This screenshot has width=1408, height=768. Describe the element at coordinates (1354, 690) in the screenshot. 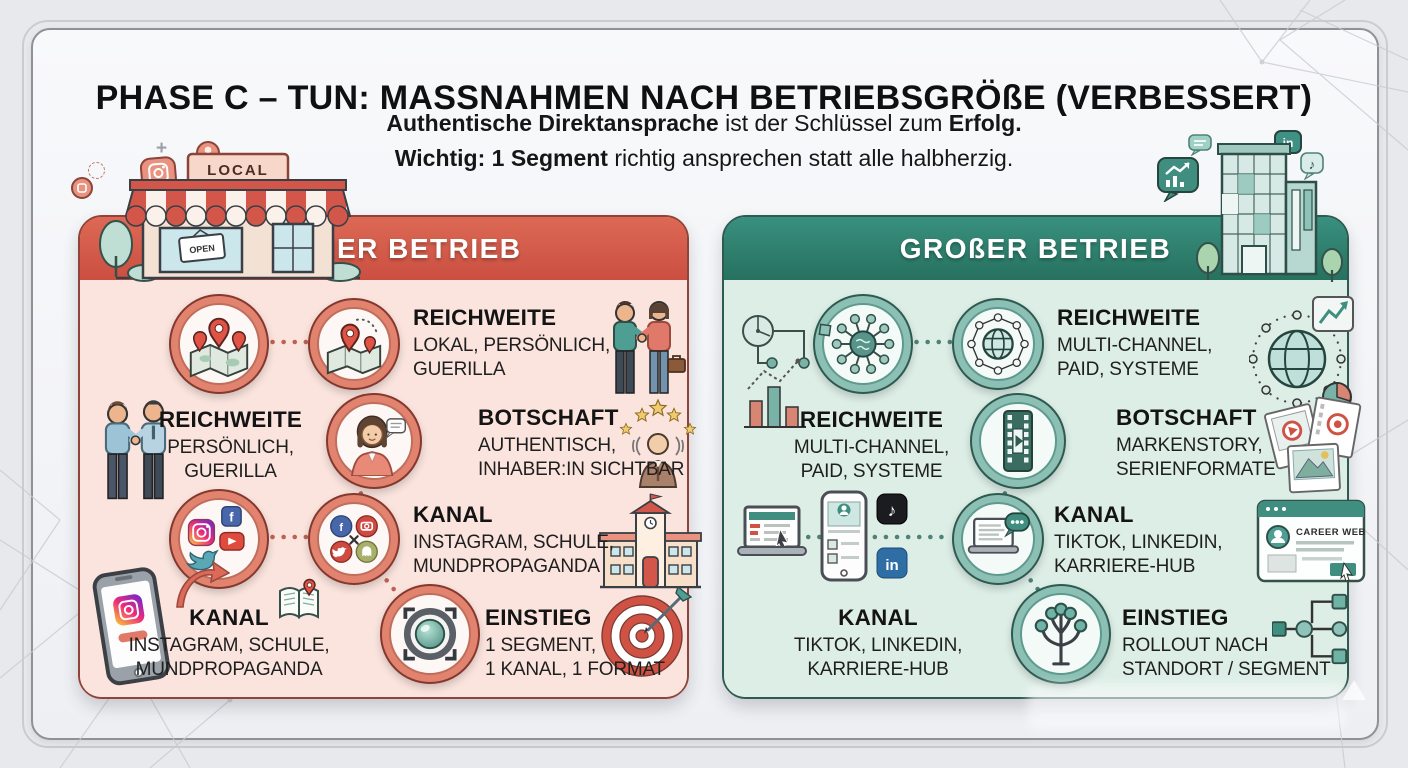

I see `watermark-arrow` at that location.